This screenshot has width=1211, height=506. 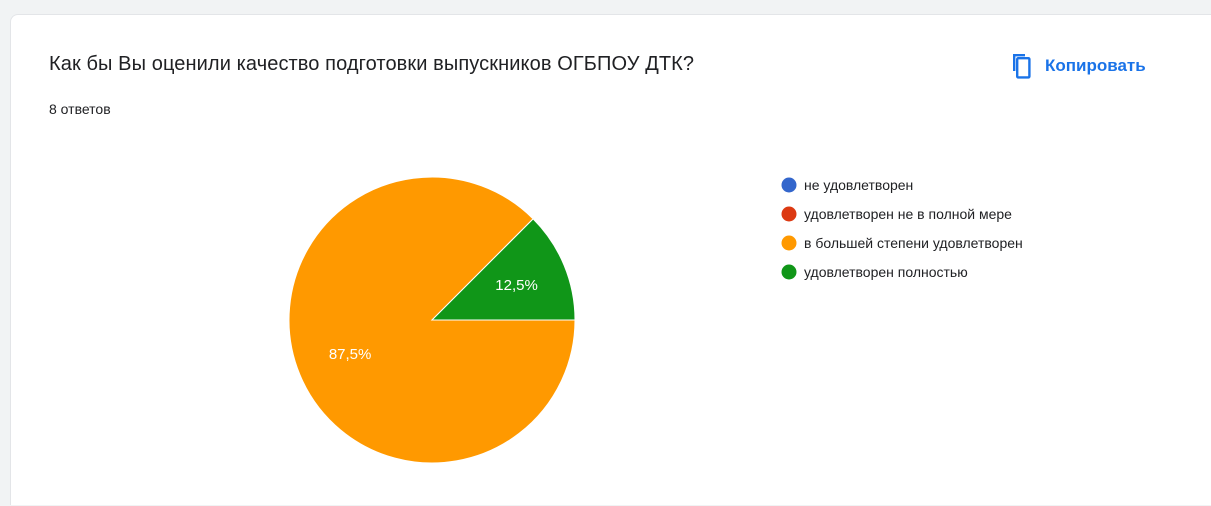 I want to click on legend-label-2: в большей степени удовлетворен, so click(x=913, y=243).